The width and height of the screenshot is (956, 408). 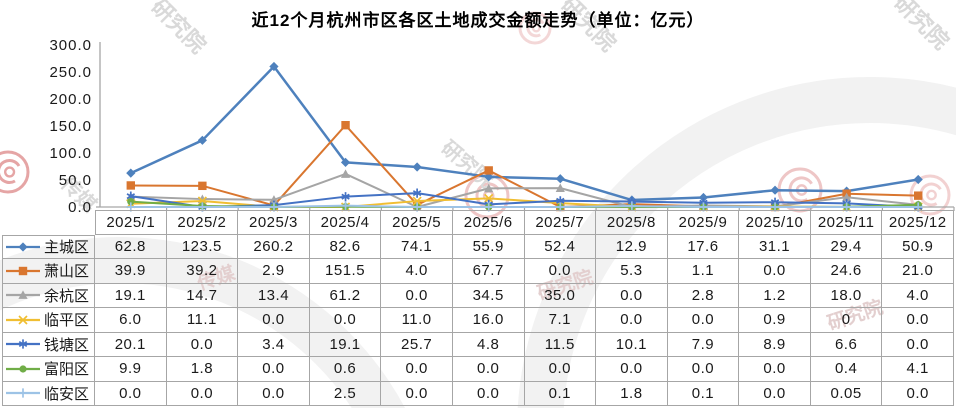 What do you see at coordinates (846, 393) in the screenshot?
I see `value-cell: 0.05` at bounding box center [846, 393].